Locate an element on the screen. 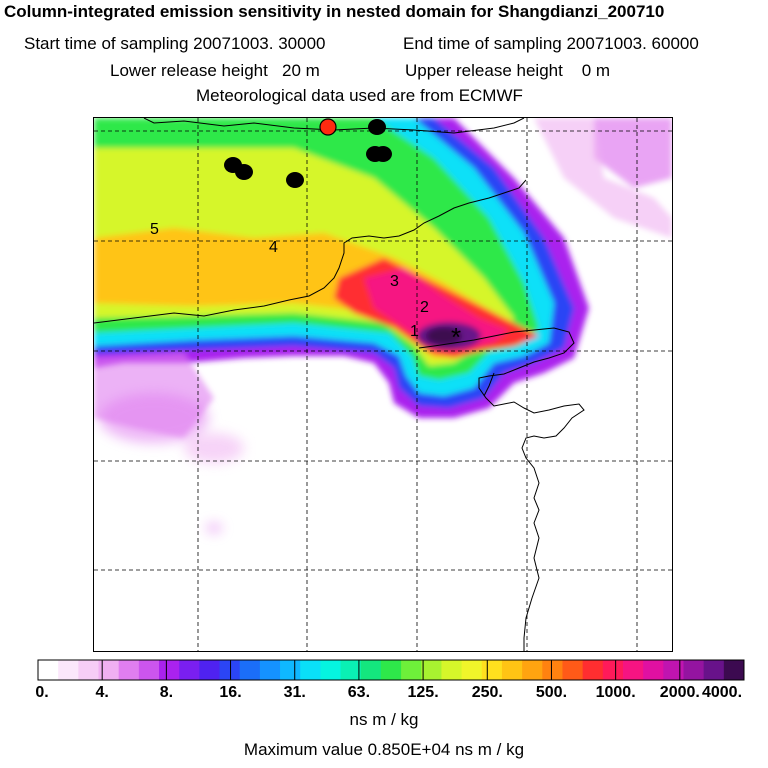  trajectory-label-3: 3 is located at coordinates (394, 281).